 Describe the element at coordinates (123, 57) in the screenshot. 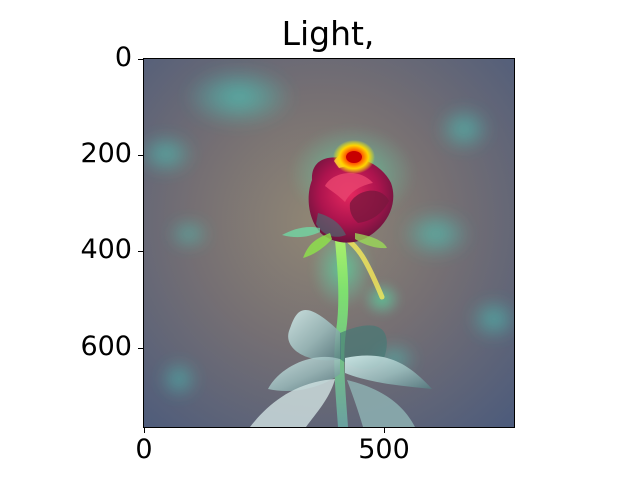

I see `y-axis-label-0: 0` at that location.